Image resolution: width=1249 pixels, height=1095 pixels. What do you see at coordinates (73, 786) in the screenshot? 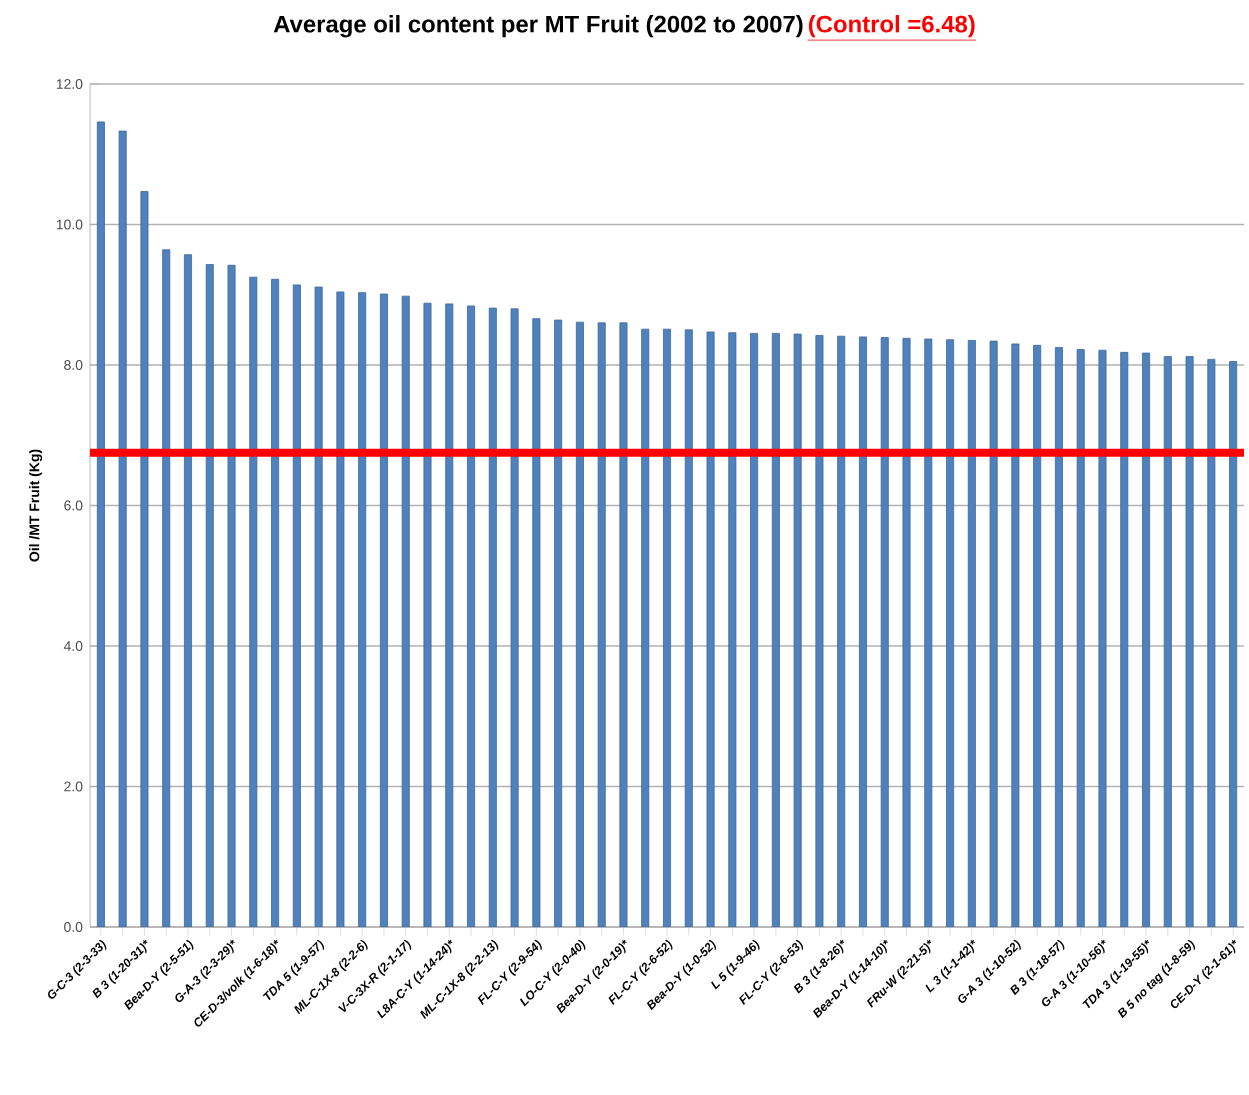
I see `y-tick-label: 2.0` at bounding box center [73, 786].